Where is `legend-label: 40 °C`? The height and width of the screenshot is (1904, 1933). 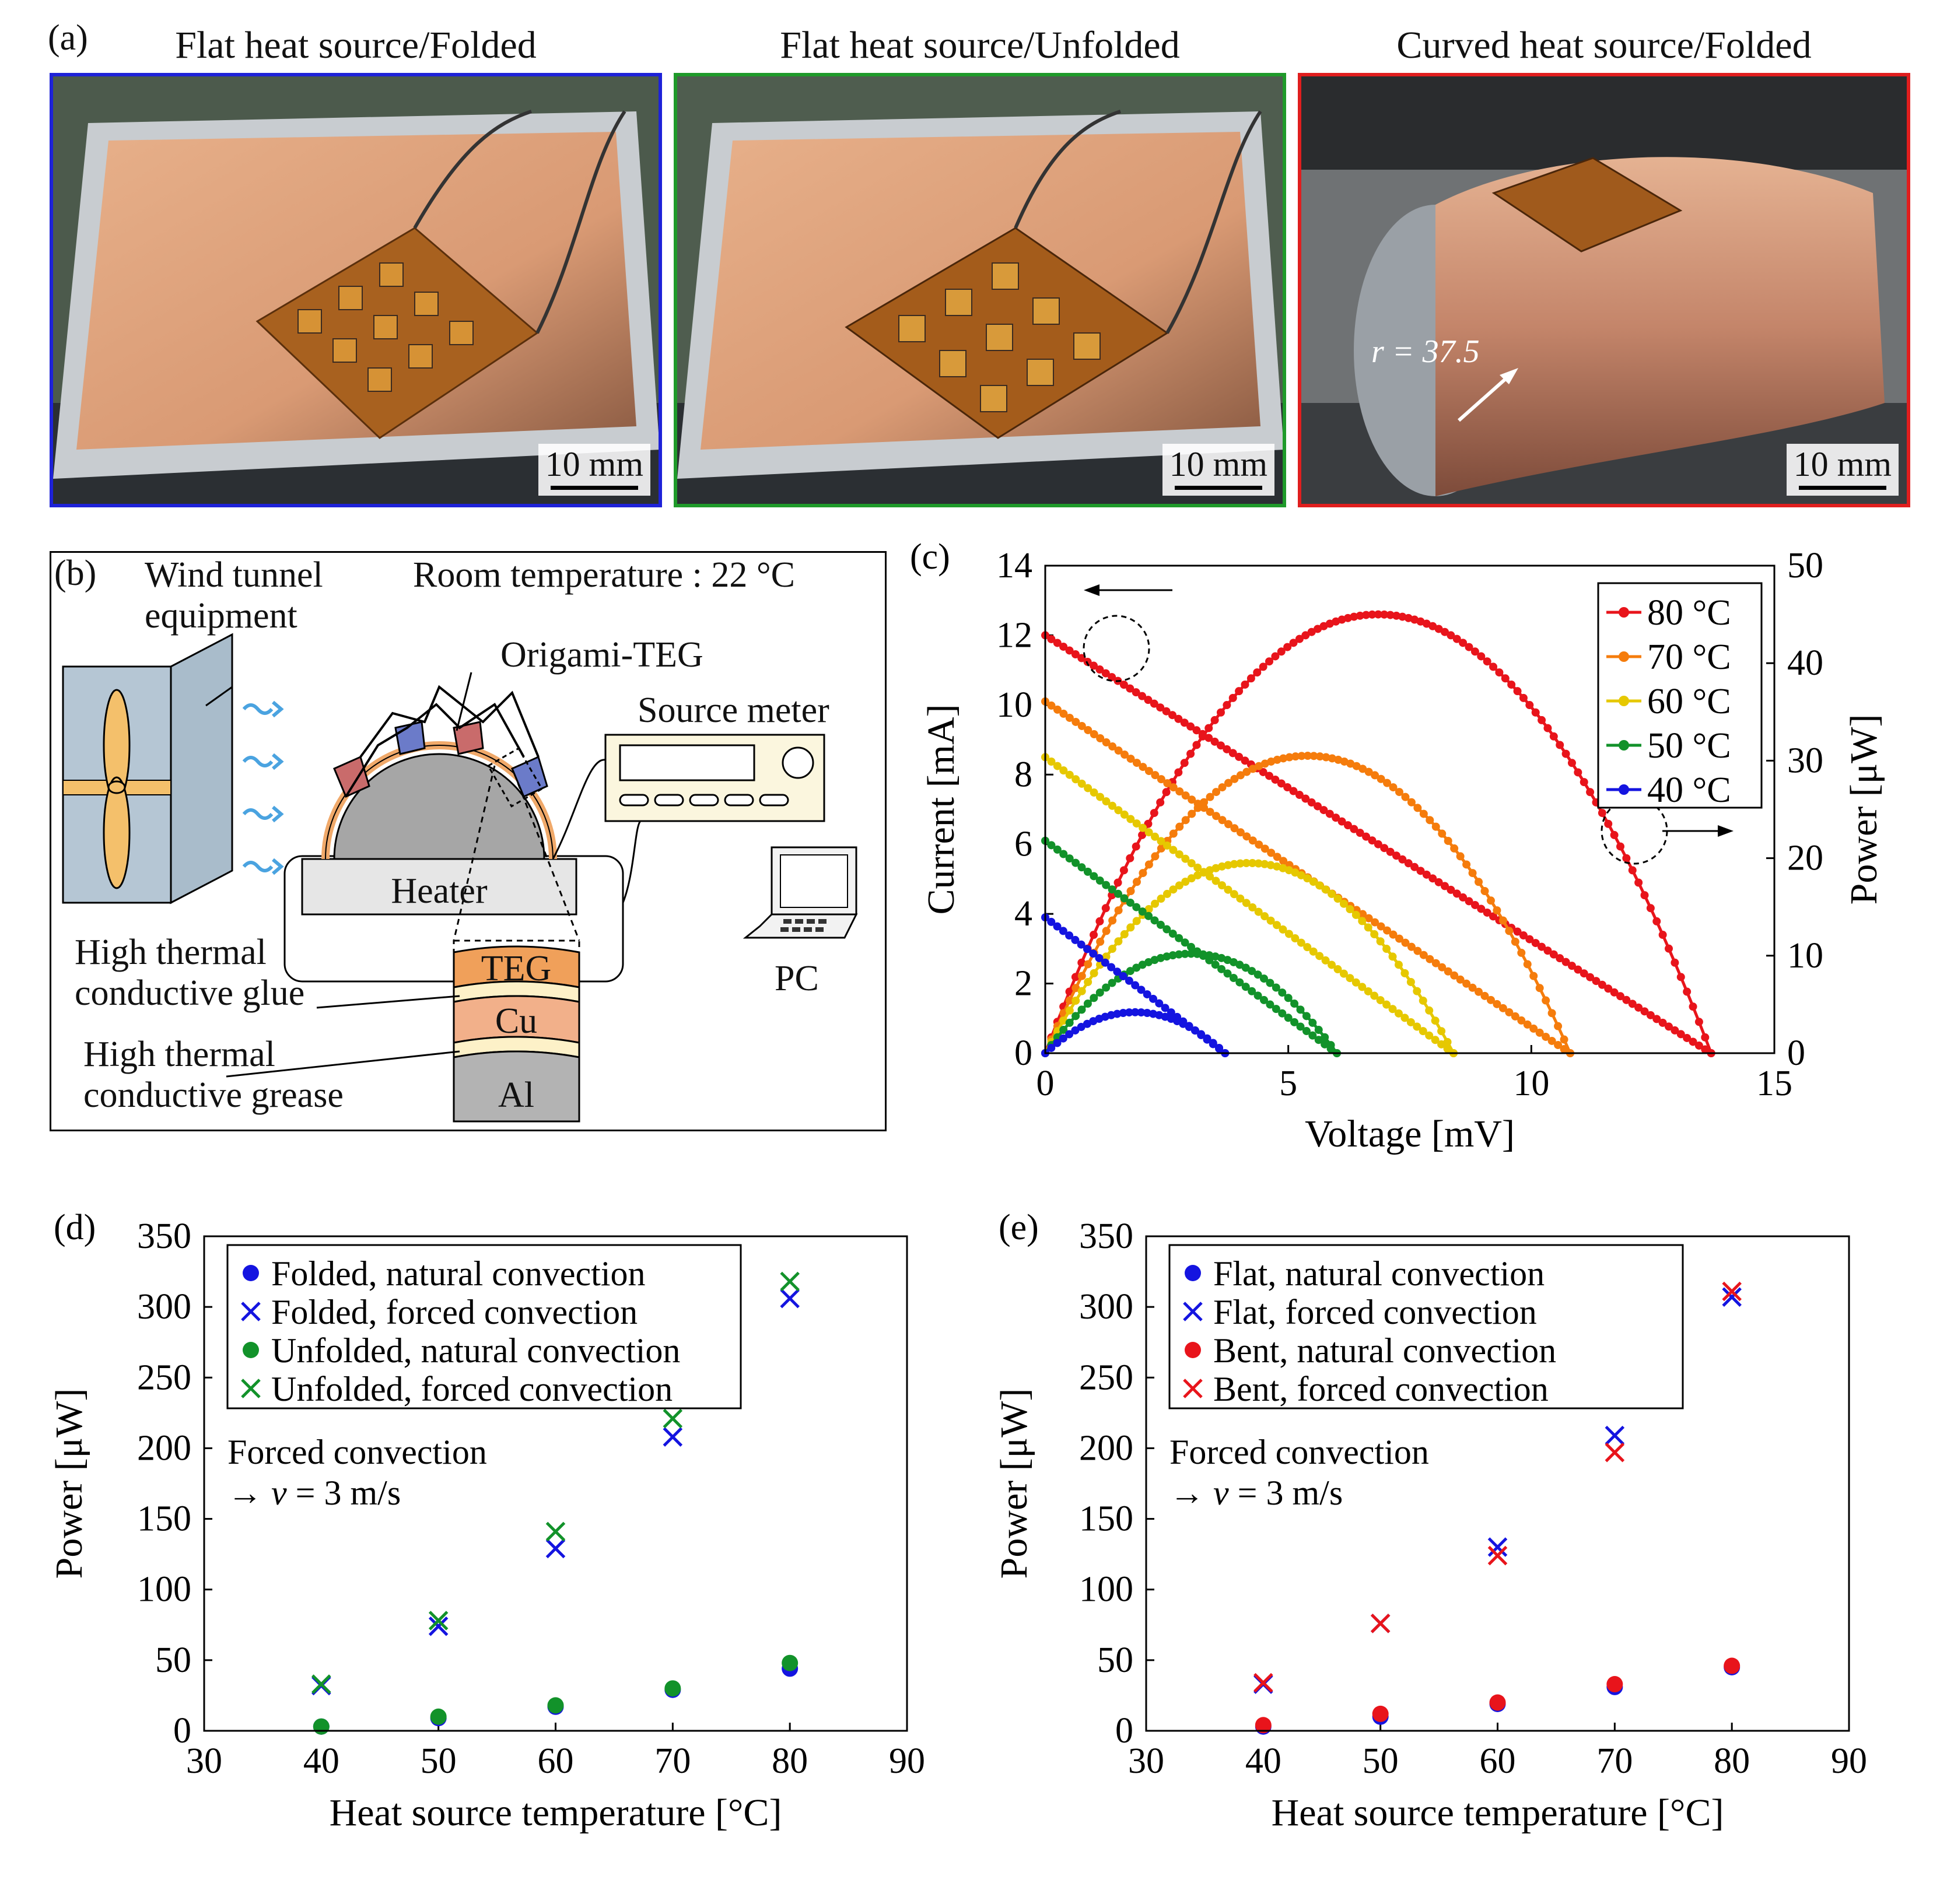
legend-label: 40 °C is located at coordinates (1689, 790).